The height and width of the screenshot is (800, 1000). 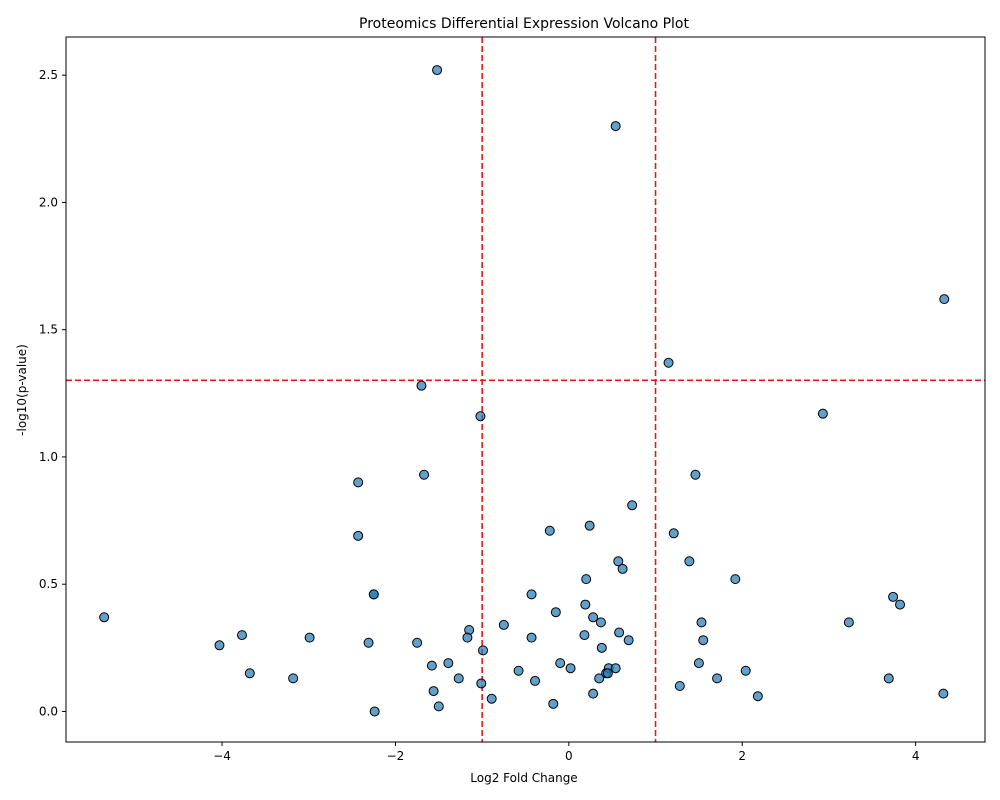 I want to click on y-tick-label: 2.5, so click(x=48, y=75).